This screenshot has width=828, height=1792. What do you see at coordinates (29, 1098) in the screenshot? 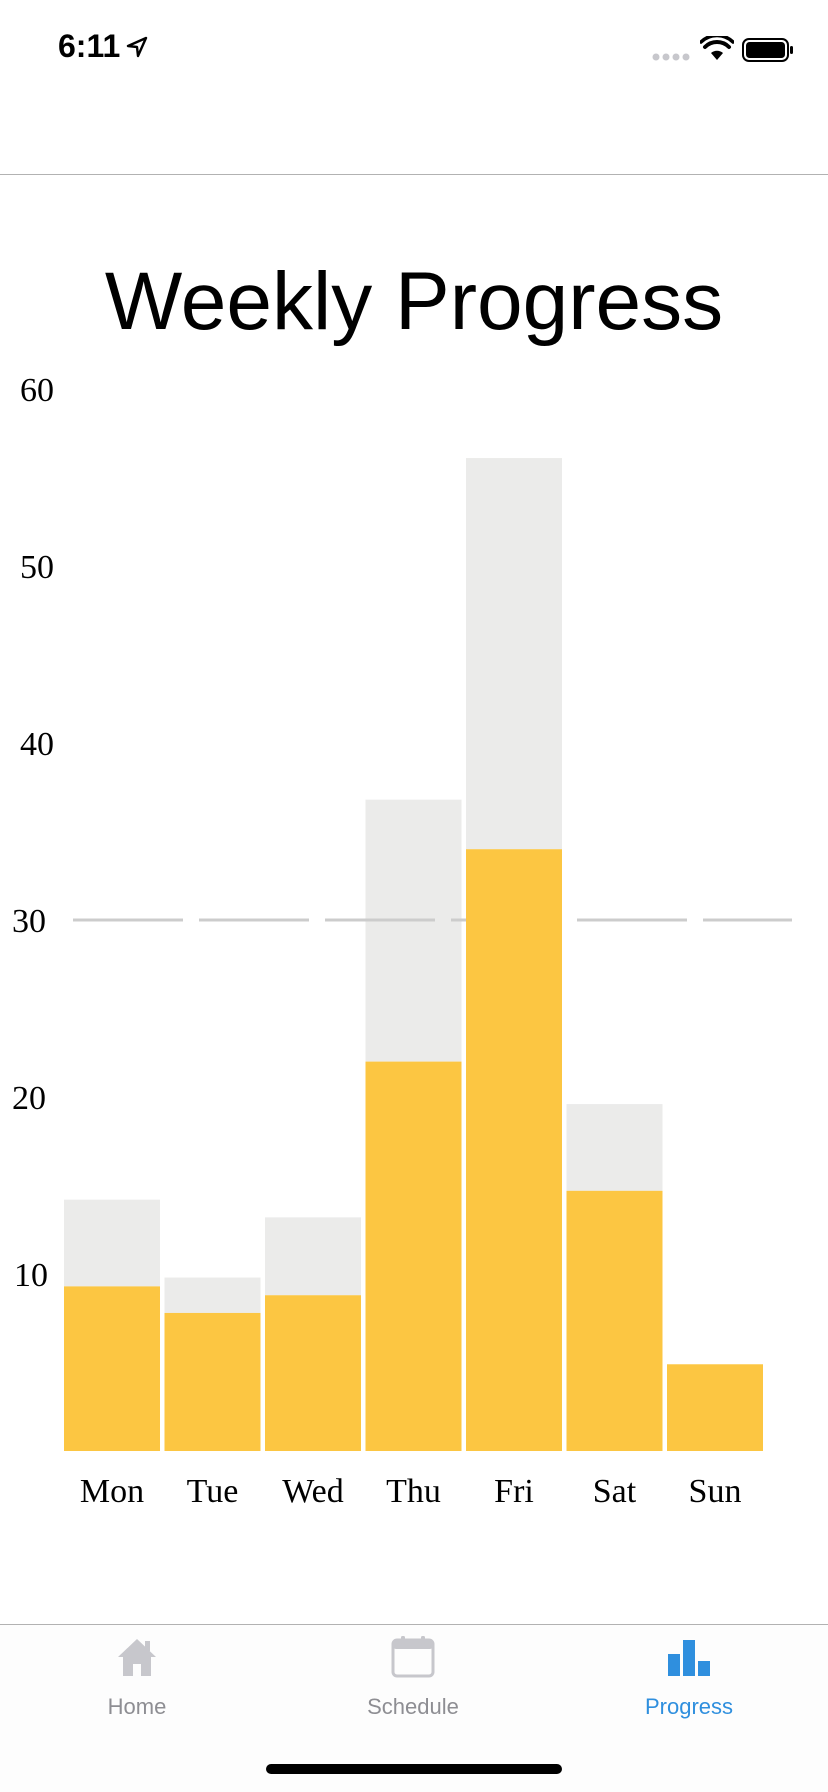
I see `y-tick-label: 20` at bounding box center [29, 1098].